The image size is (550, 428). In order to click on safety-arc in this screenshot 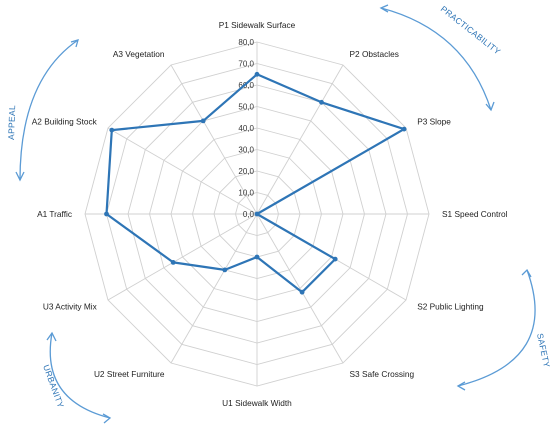, I will do `click(496, 328)`.